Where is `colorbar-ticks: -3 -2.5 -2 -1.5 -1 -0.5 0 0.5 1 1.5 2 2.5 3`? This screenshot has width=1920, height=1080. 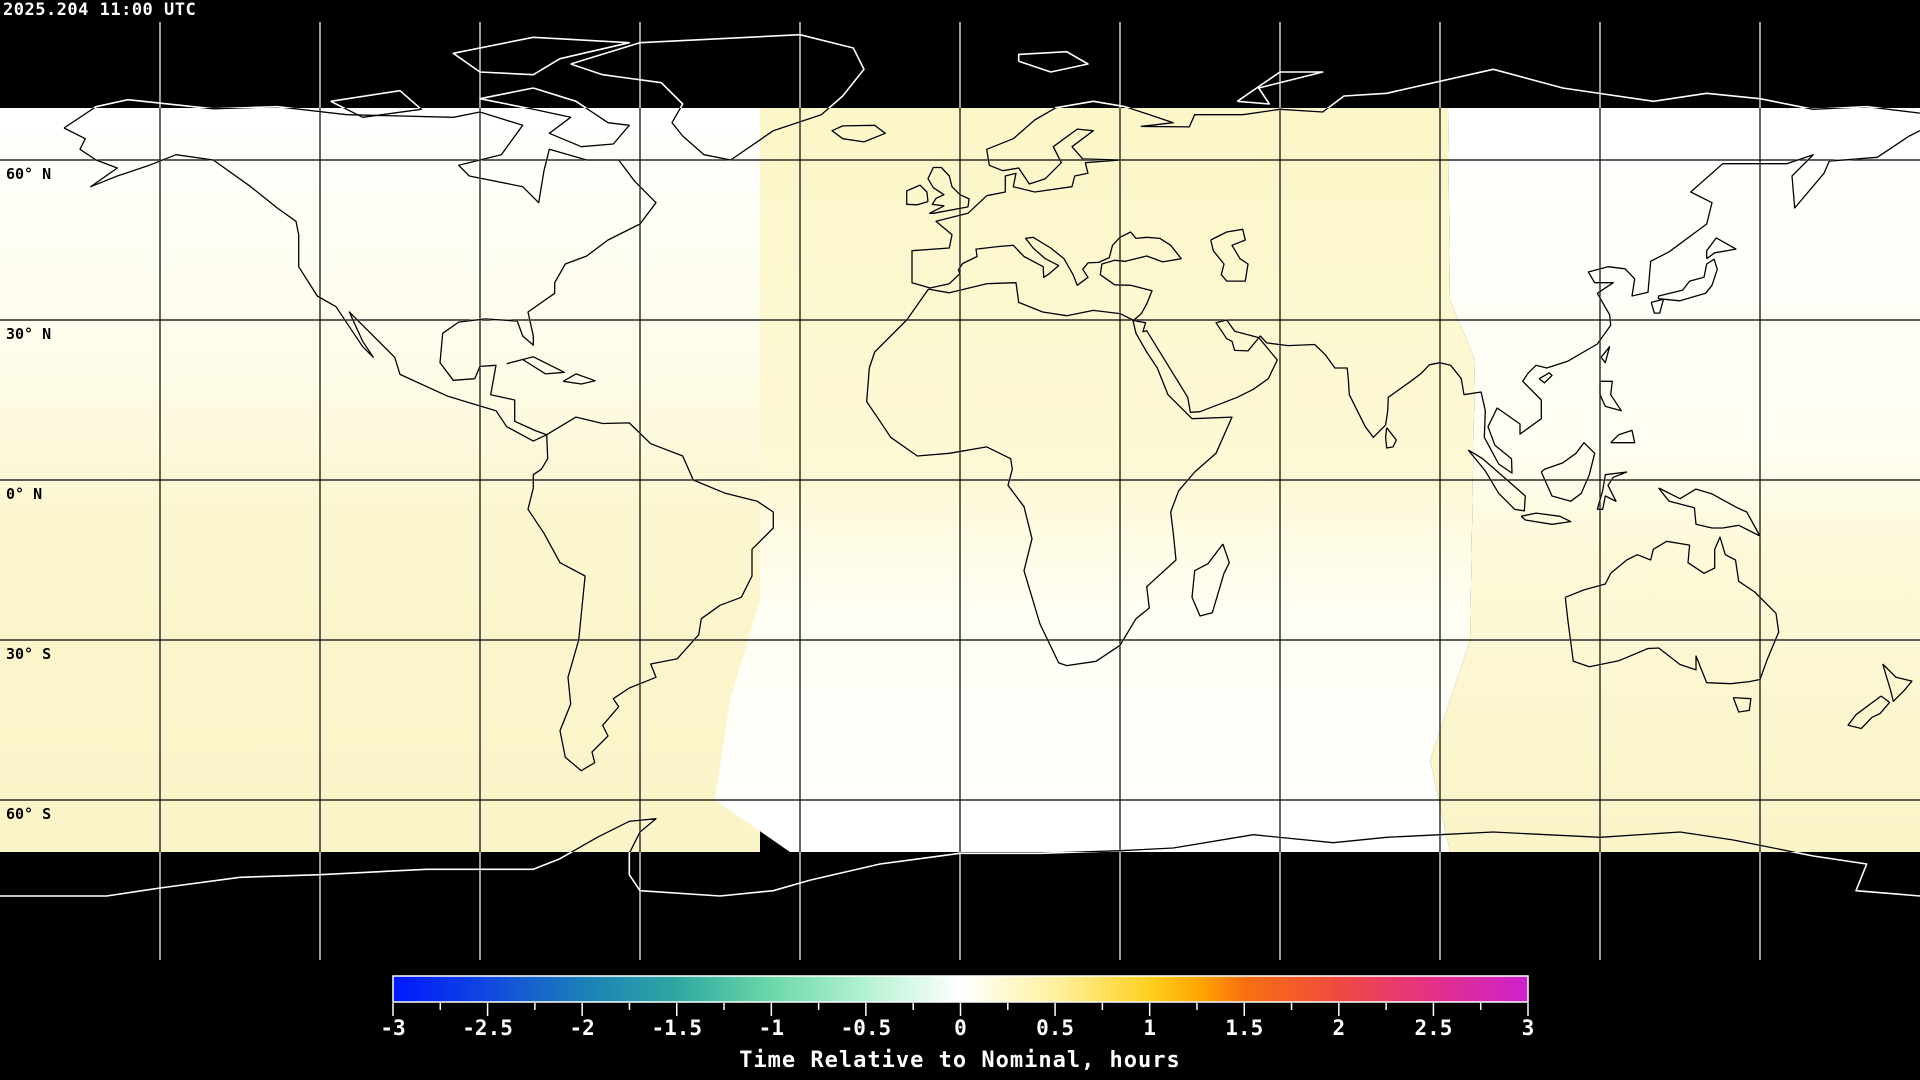
colorbar-ticks: -3 -2.5 -2 -1.5 -1 -0.5 0 0.5 1 1.5 2 2.5 3 is located at coordinates (957, 1021).